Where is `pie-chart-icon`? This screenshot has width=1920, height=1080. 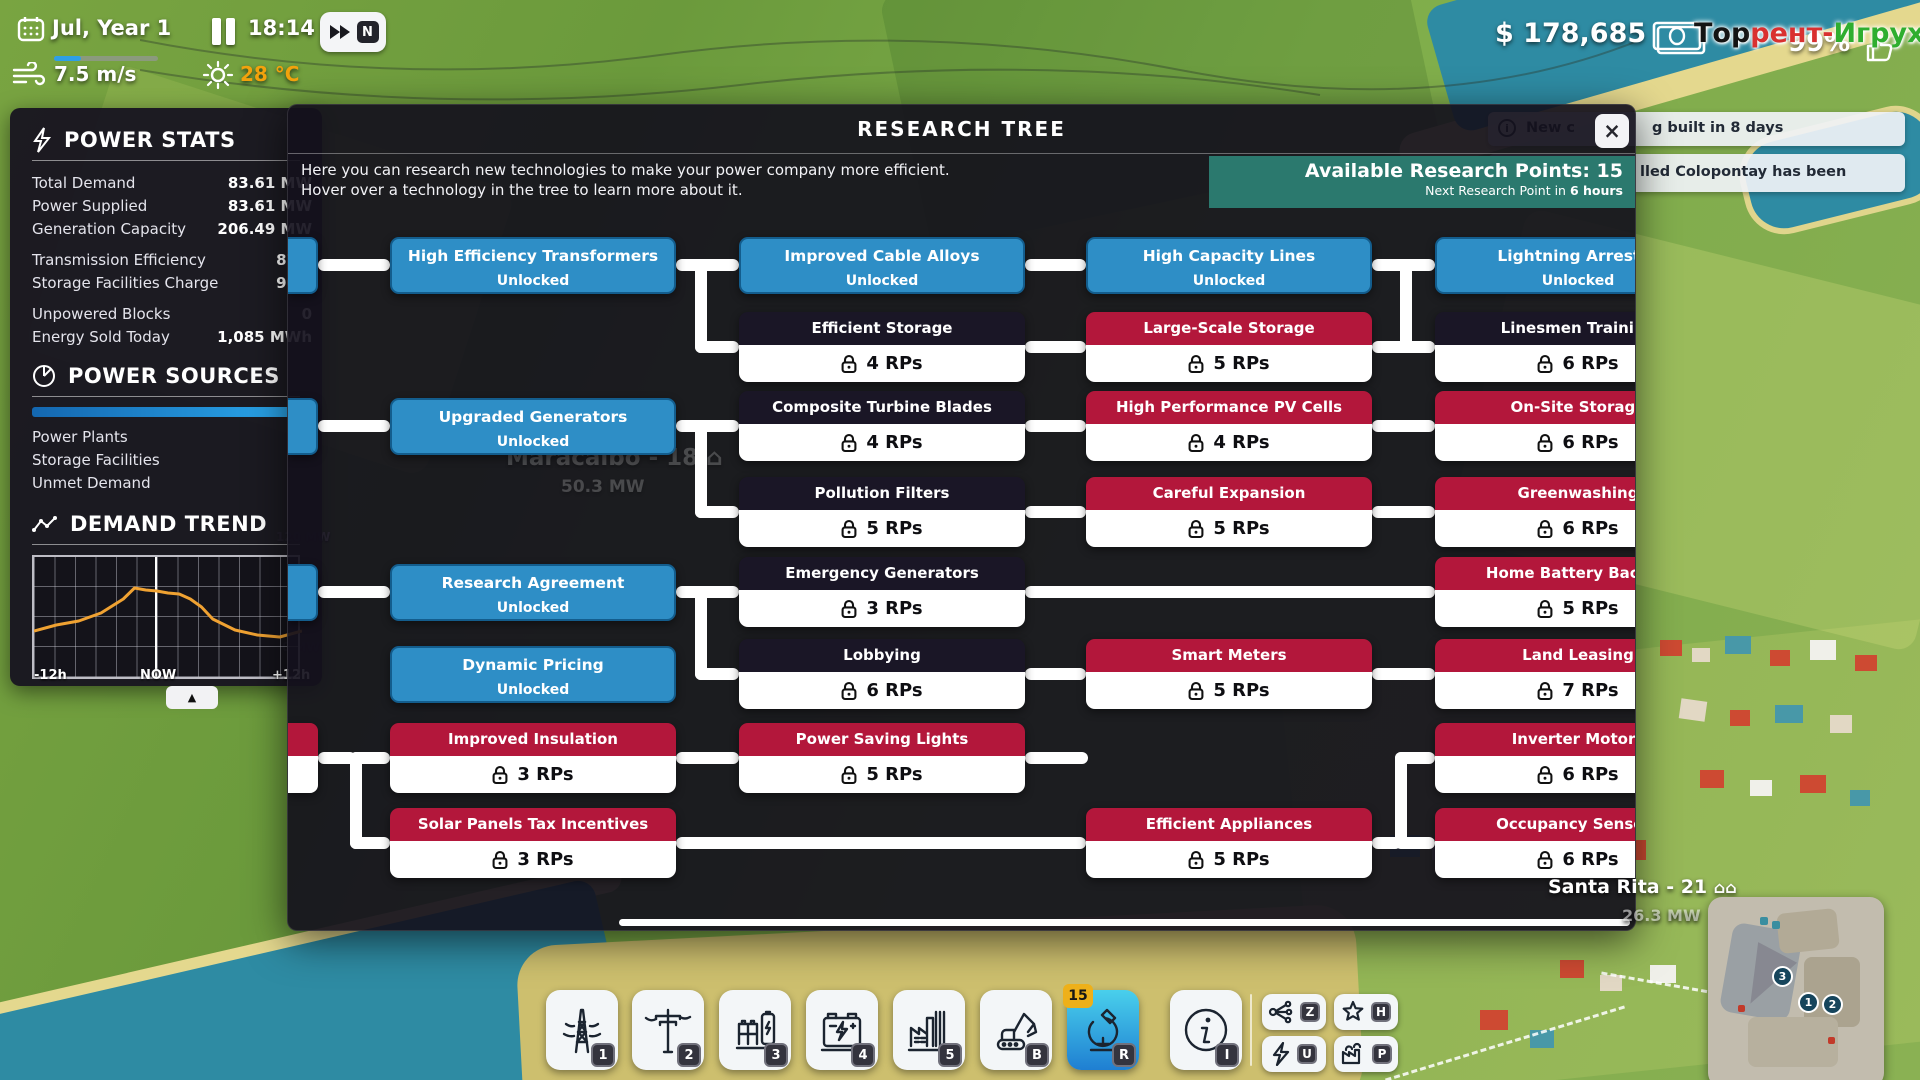
pie-chart-icon is located at coordinates (44, 376).